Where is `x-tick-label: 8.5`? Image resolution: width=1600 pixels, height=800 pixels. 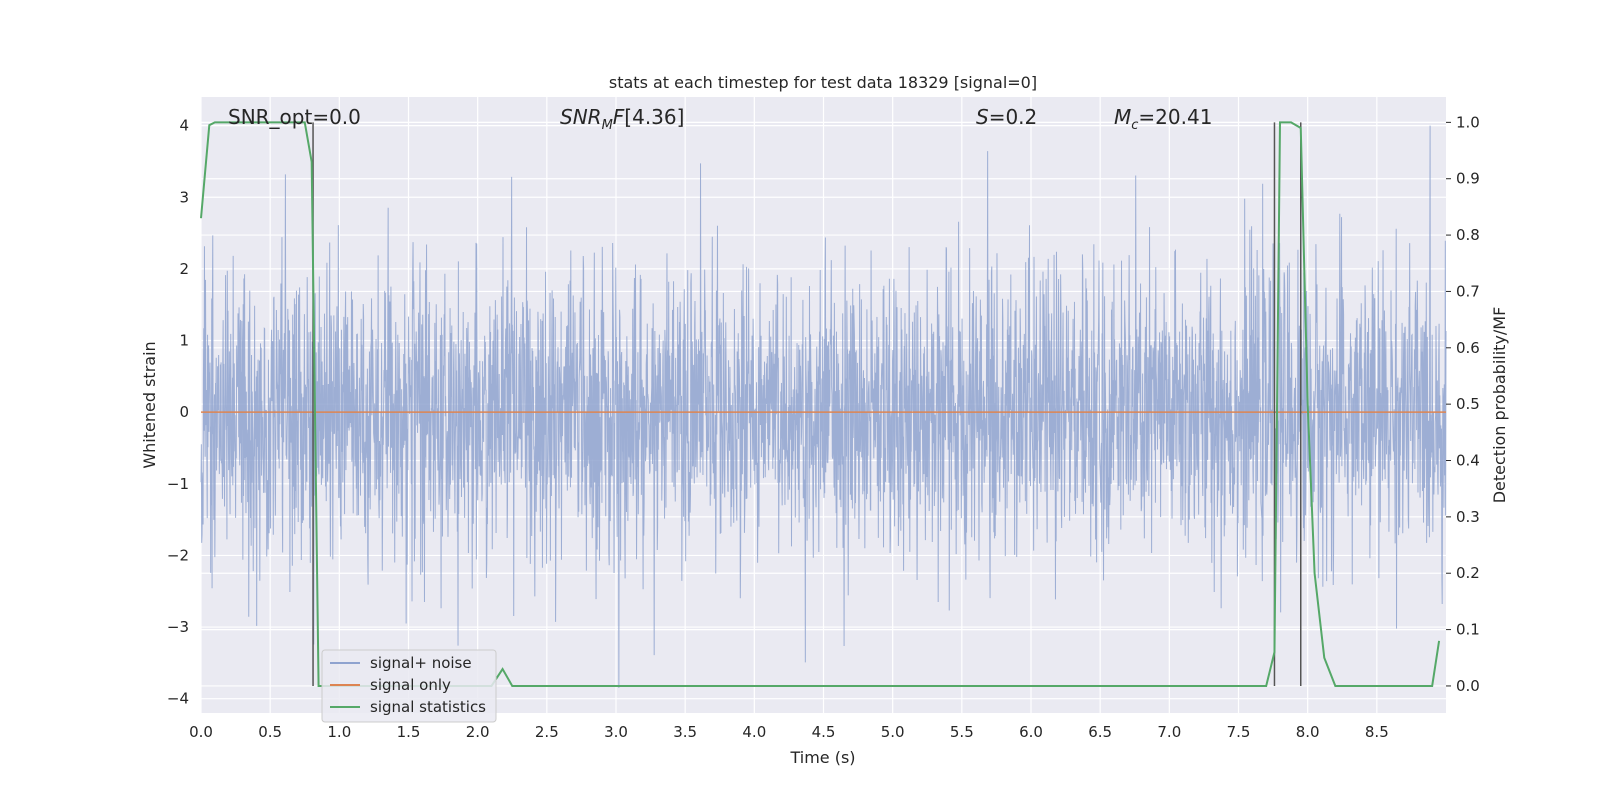
x-tick-label: 8.5 is located at coordinates (1377, 732).